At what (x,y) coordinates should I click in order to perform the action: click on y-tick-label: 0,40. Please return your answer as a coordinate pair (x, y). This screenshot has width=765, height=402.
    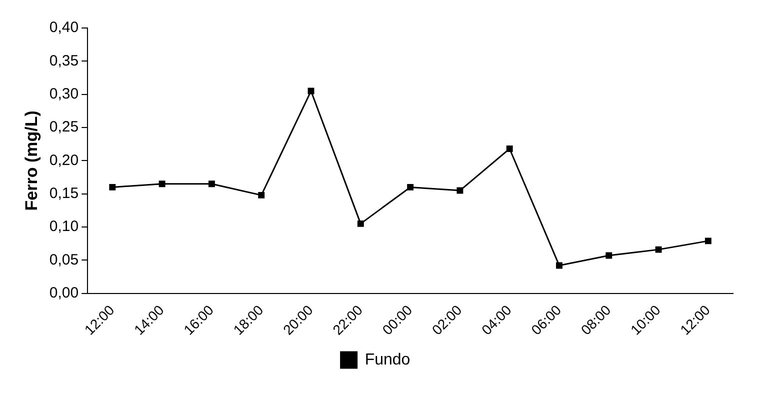
    Looking at the image, I should click on (64, 27).